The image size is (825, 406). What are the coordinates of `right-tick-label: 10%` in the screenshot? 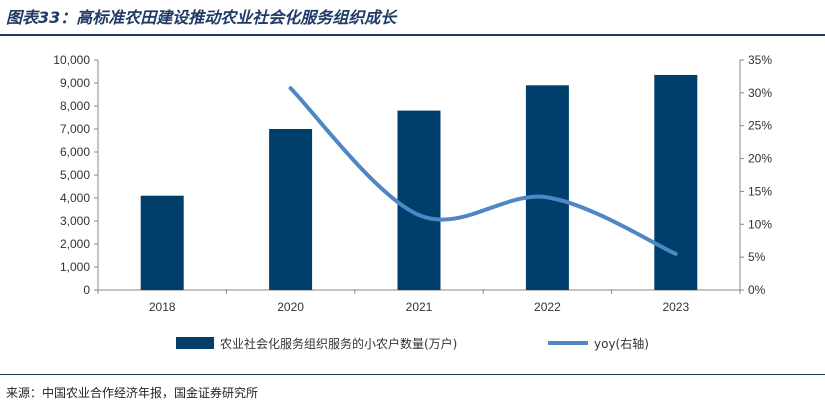 It's located at (760, 224).